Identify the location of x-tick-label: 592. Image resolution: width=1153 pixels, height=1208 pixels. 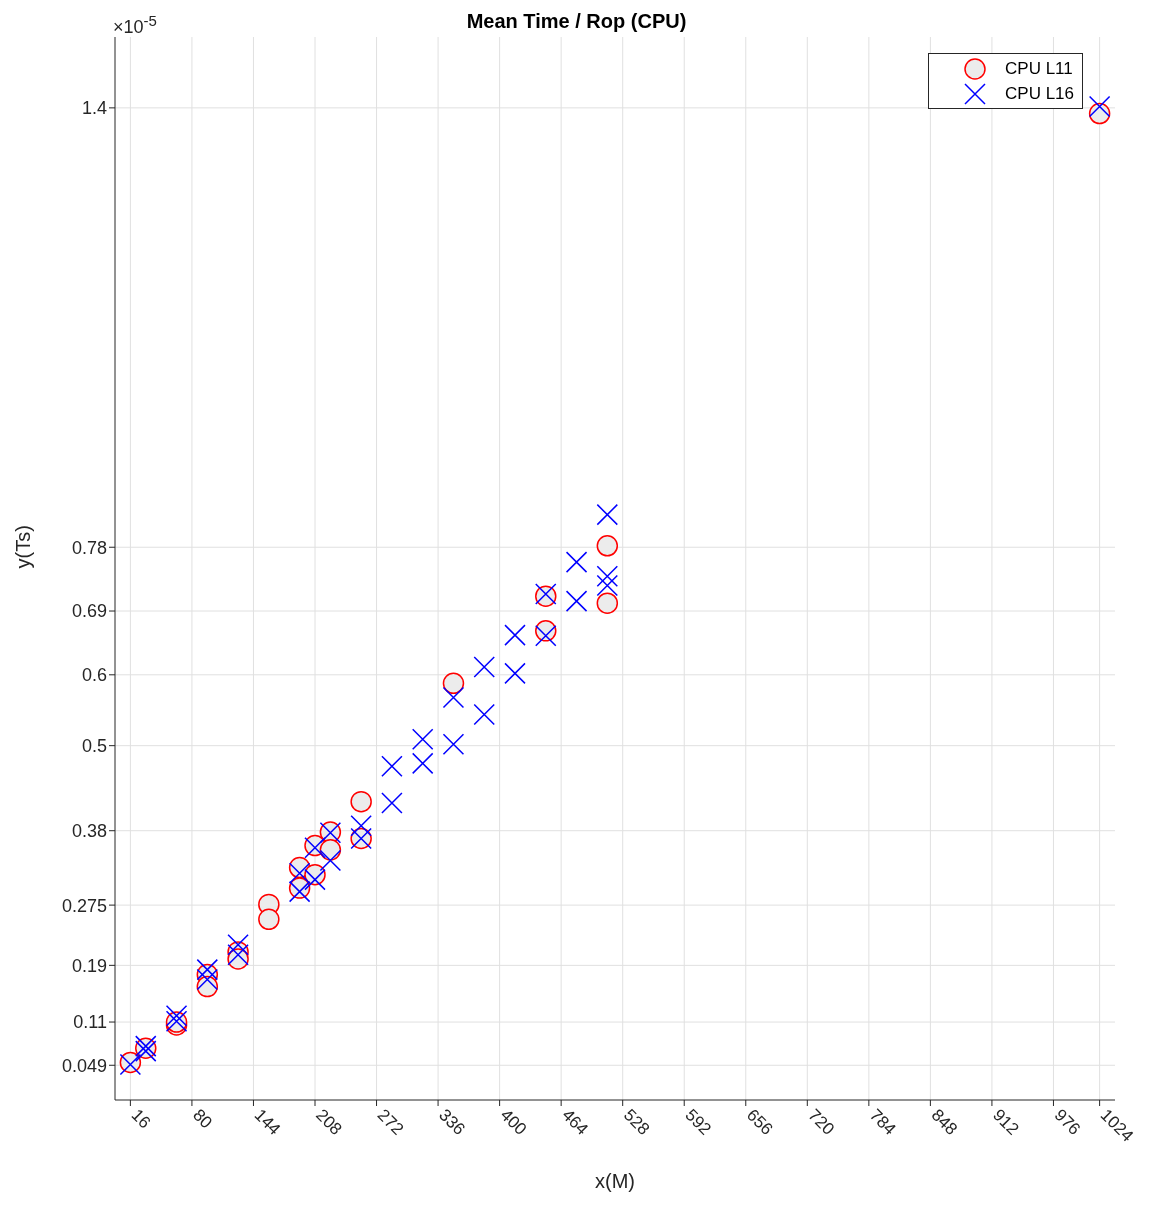
(698, 1122).